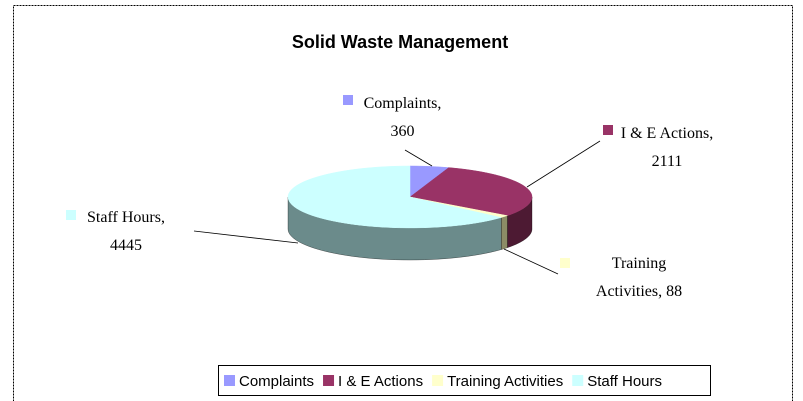 The height and width of the screenshot is (401, 803). Describe the element at coordinates (504, 232) in the screenshot. I see `pie-side` at that location.